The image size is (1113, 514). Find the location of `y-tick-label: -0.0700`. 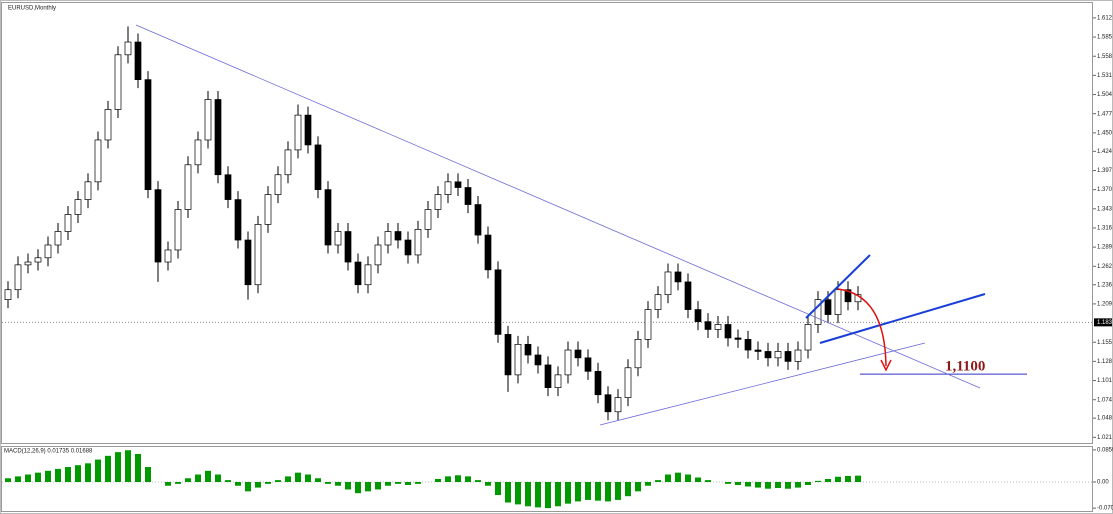

y-tick-label: -0.0700 is located at coordinates (1105, 509).